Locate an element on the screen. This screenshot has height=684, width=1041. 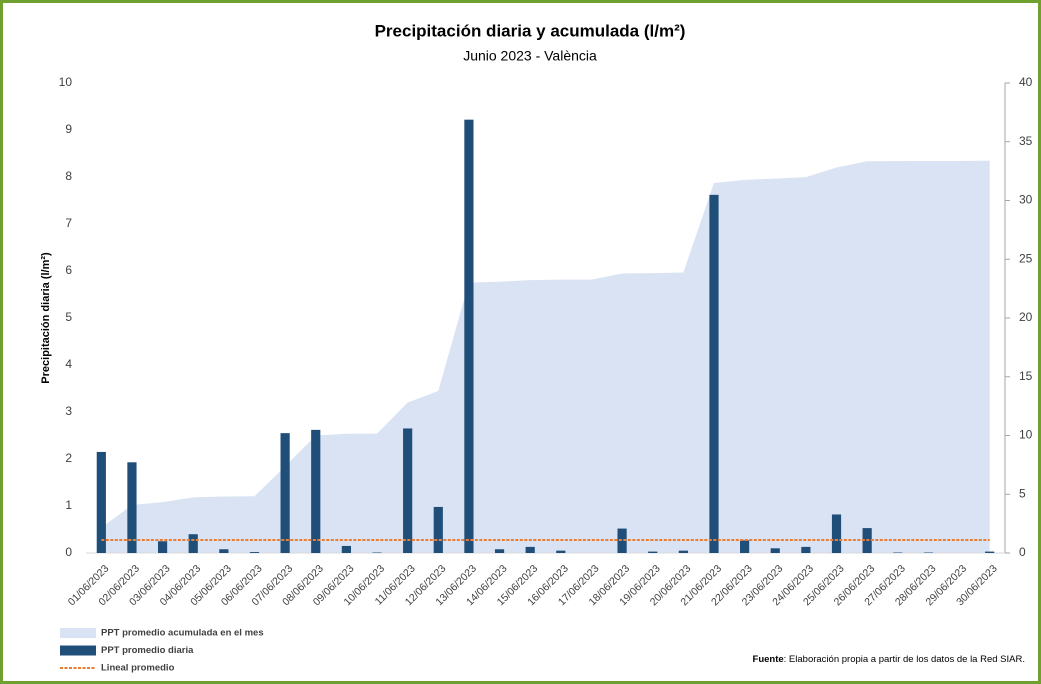
y2-tick-label: 40 is located at coordinates (1026, 82).